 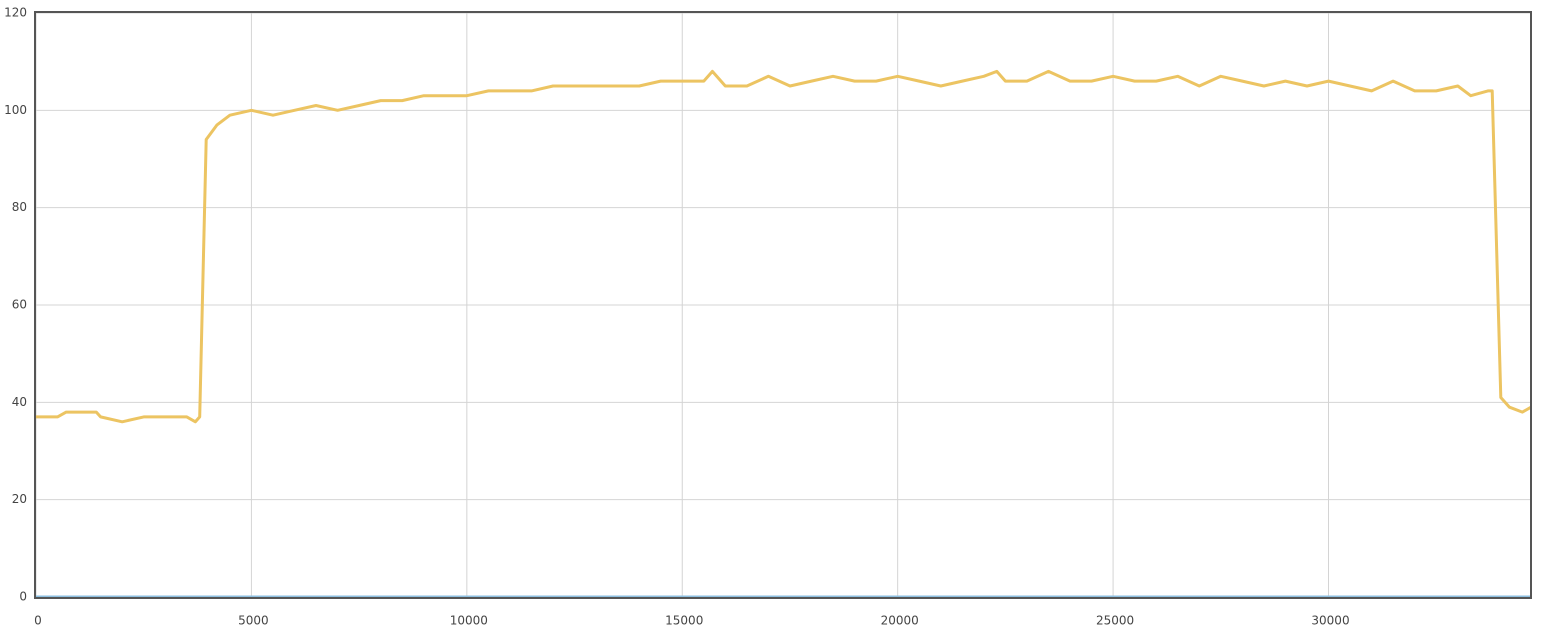 I want to click on y-tick-label: 0, so click(x=23, y=597).